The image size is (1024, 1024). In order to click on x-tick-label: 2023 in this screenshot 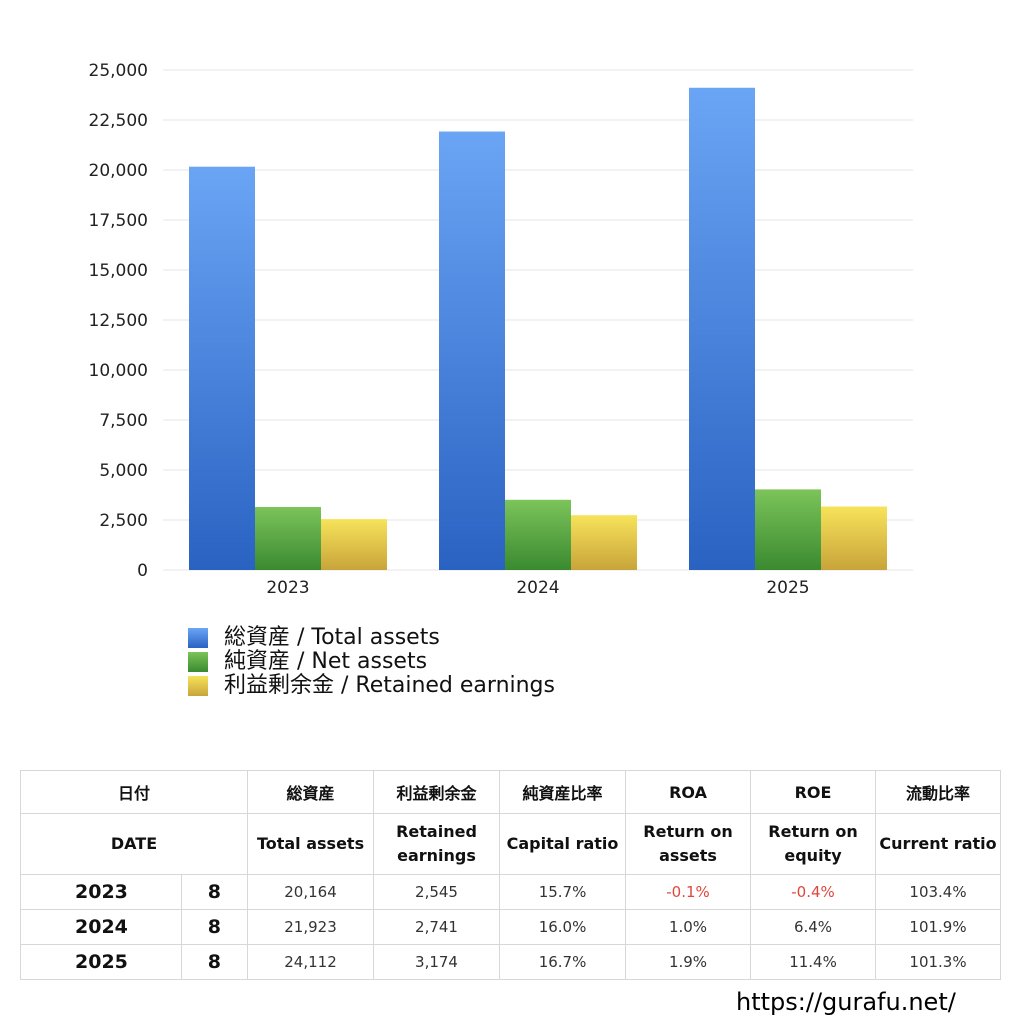, I will do `click(287, 588)`.